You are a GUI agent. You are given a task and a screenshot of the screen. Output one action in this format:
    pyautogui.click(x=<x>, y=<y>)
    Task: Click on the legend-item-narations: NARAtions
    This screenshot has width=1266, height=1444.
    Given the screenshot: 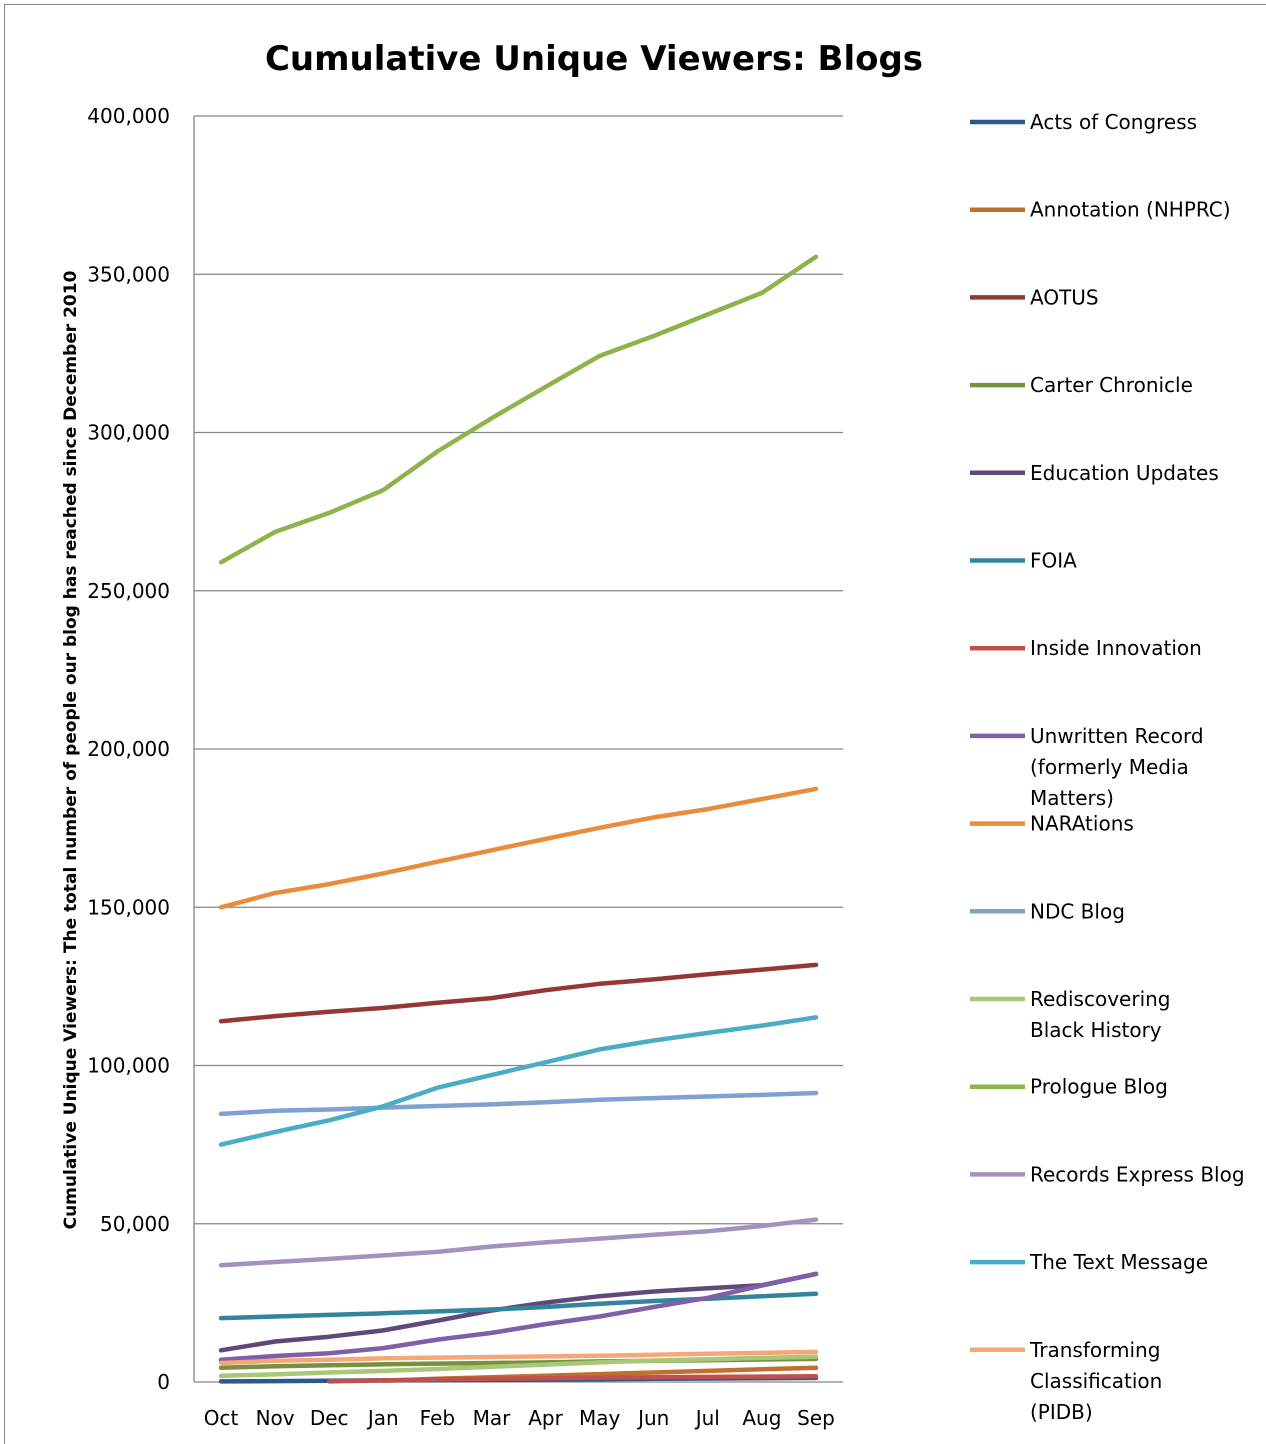 What is the action you would take?
    pyautogui.click(x=1052, y=824)
    